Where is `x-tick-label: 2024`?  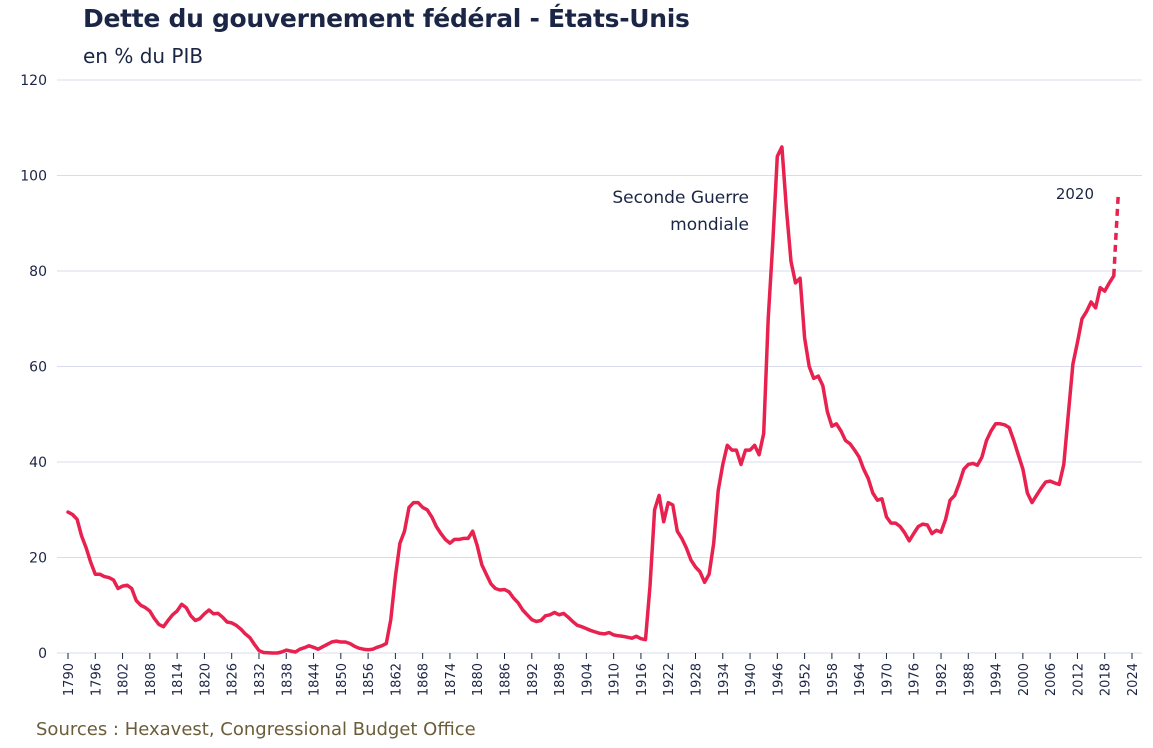
x-tick-label: 2024 is located at coordinates (1133, 679).